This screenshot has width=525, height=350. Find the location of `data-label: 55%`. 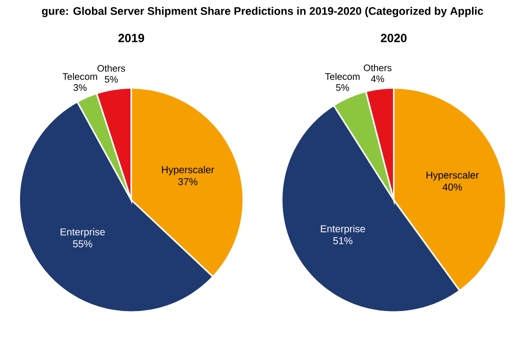

data-label: 55% is located at coordinates (82, 244).